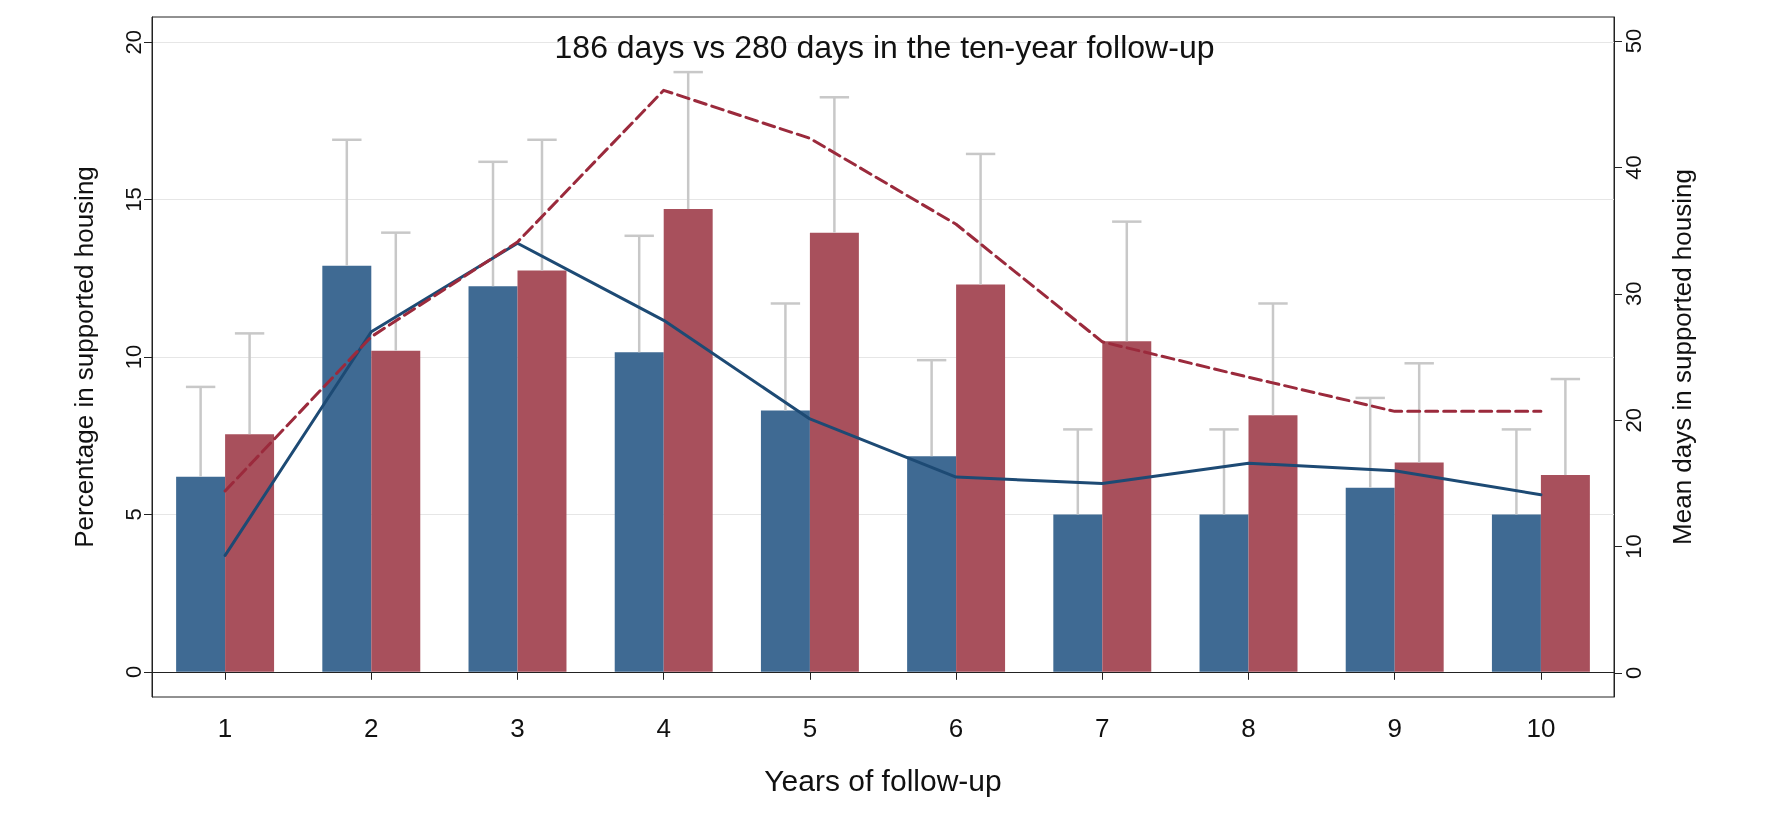 Image resolution: width=1769 pixels, height=813 pixels. Describe the element at coordinates (663, 728) in the screenshot. I see `x-tick-label: 4` at that location.